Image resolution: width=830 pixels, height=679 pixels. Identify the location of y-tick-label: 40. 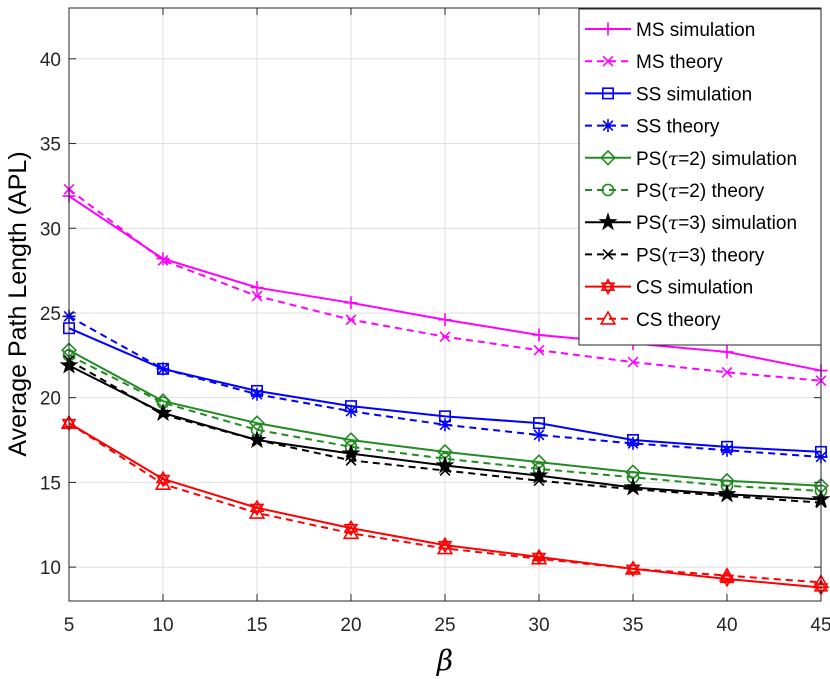
(50, 60).